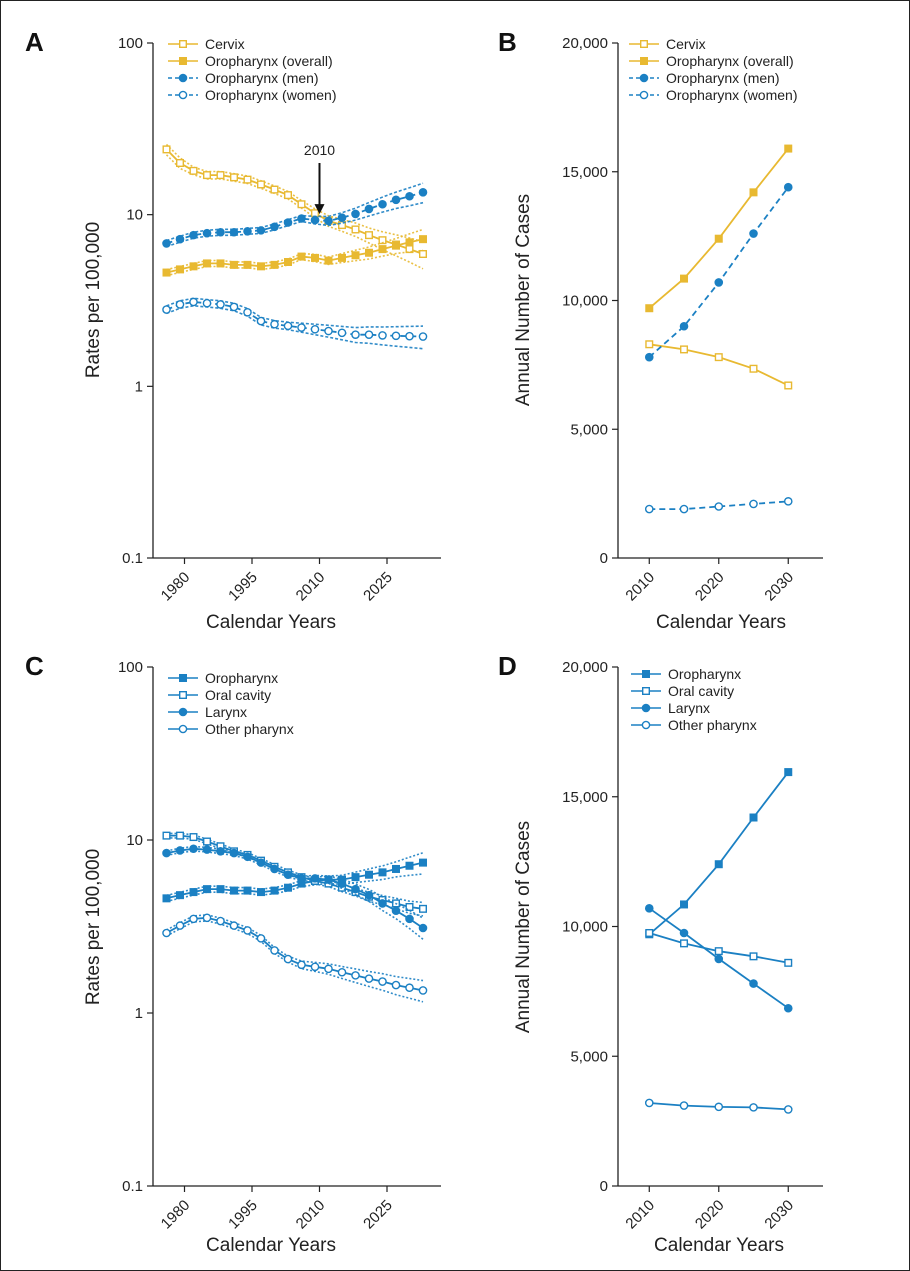  What do you see at coordinates (507, 666) in the screenshot?
I see `panel-letter-d: D` at bounding box center [507, 666].